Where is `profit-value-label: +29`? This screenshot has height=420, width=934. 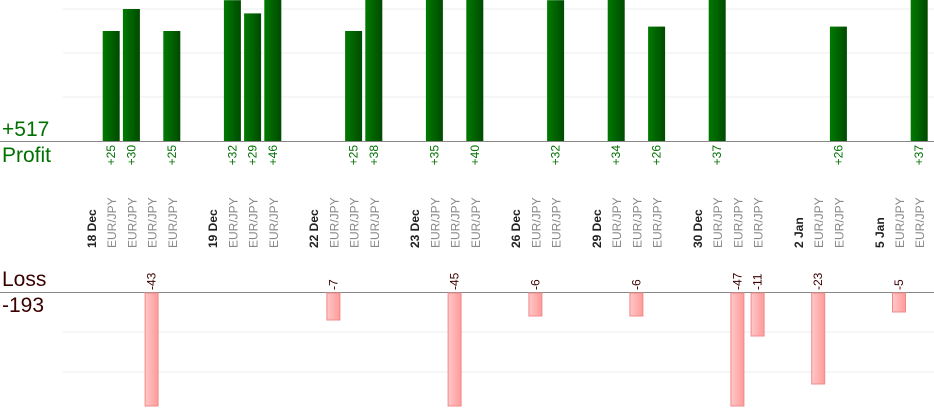
profit-value-label: +29 is located at coordinates (253, 155).